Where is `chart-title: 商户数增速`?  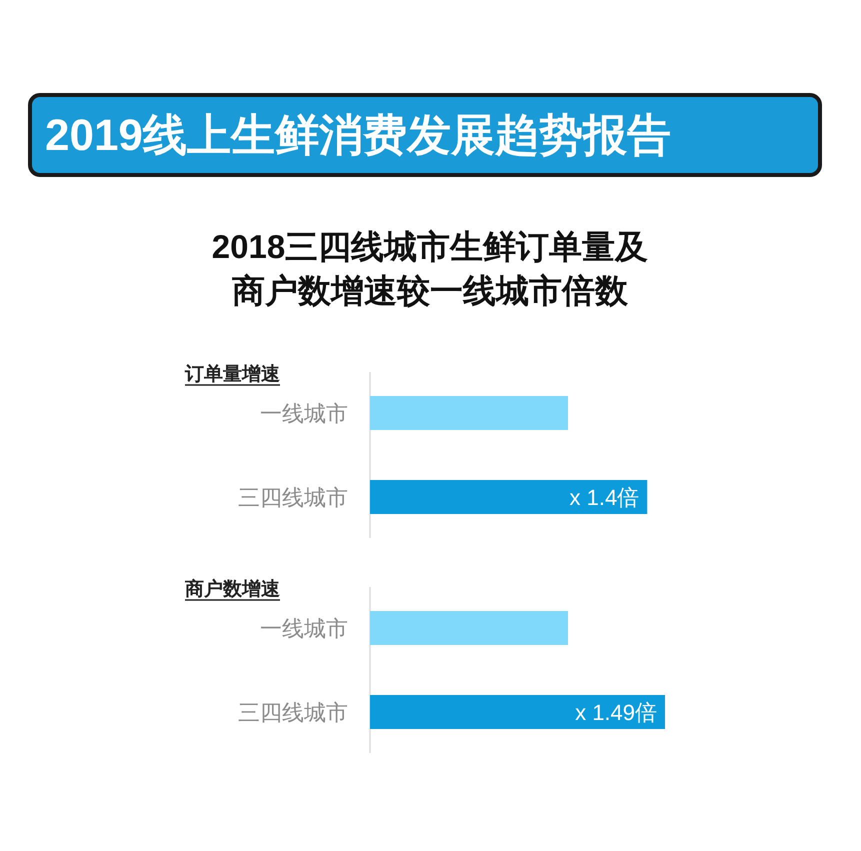
chart-title: 商户数增速 is located at coordinates (232, 589).